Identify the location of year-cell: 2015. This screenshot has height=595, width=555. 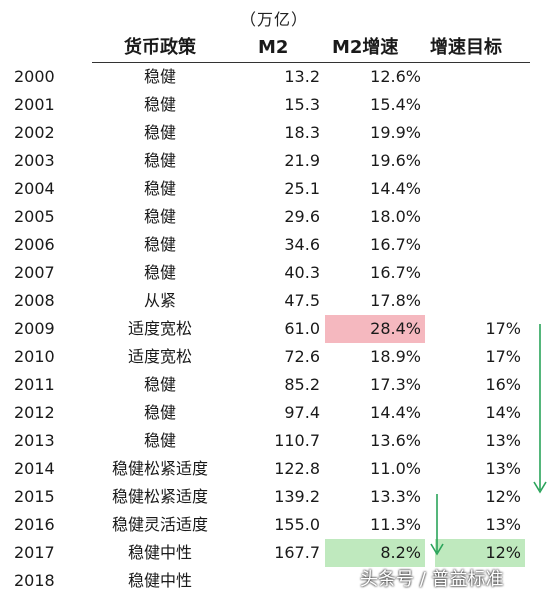
(34, 496).